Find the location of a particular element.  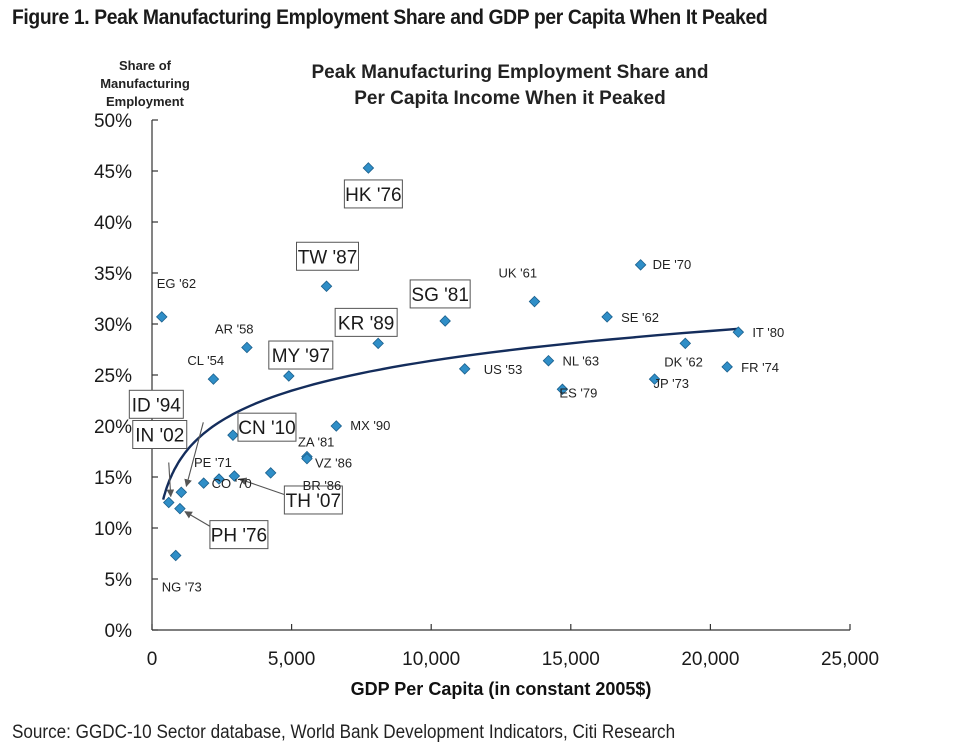

boxed-label-hk-76: HK '76 is located at coordinates (373, 194).